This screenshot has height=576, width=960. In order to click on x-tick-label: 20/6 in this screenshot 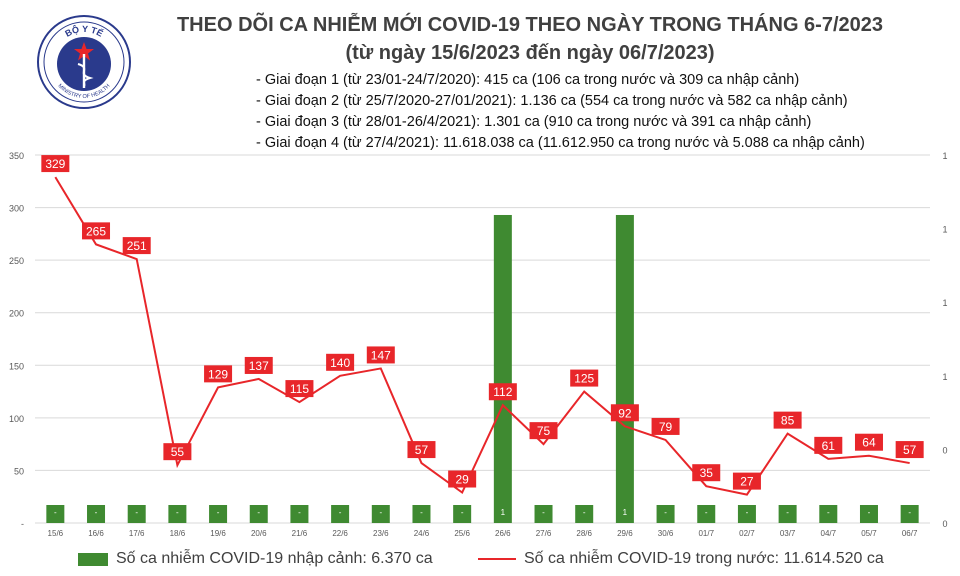, I will do `click(259, 533)`.